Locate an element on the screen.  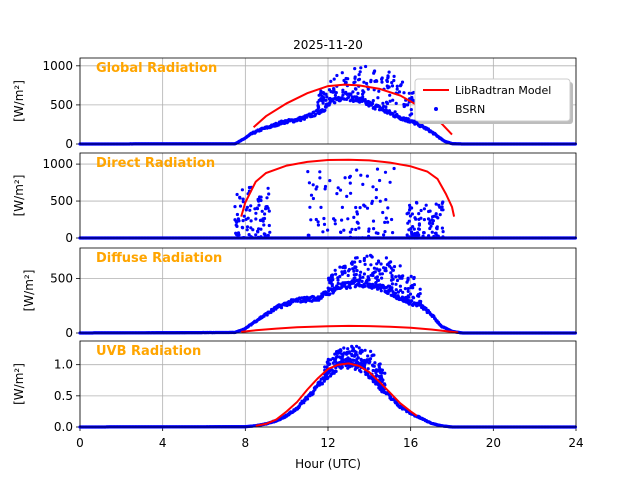
x-tick-label: 12 is located at coordinates (327, 443).